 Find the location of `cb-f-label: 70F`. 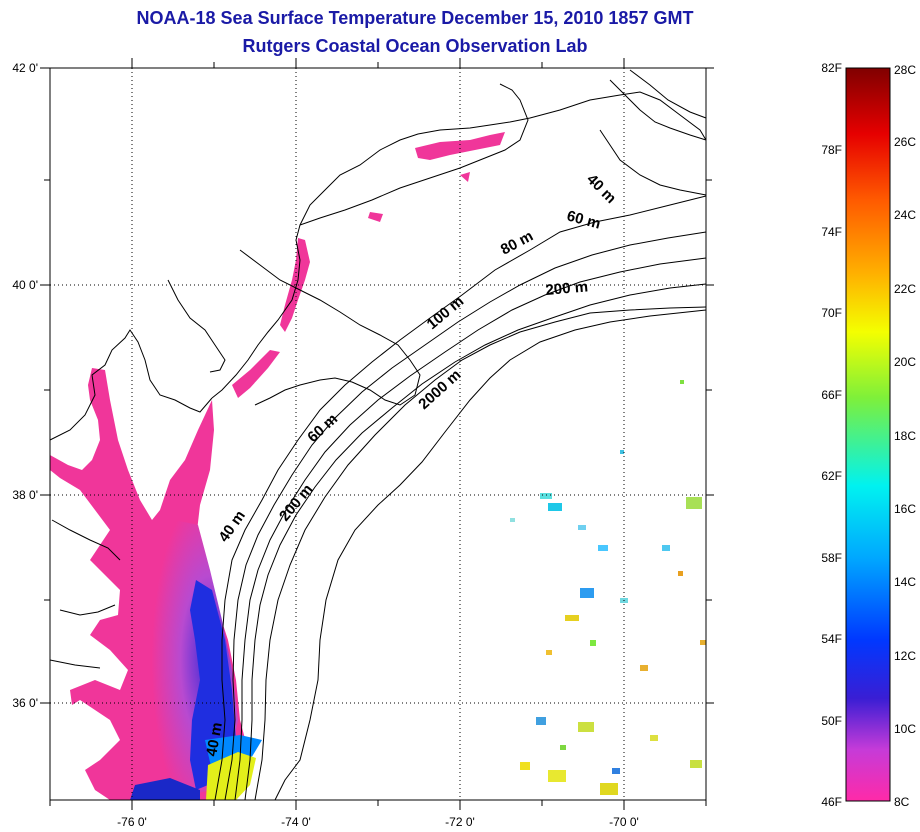

cb-f-label: 70F is located at coordinates (831, 313).